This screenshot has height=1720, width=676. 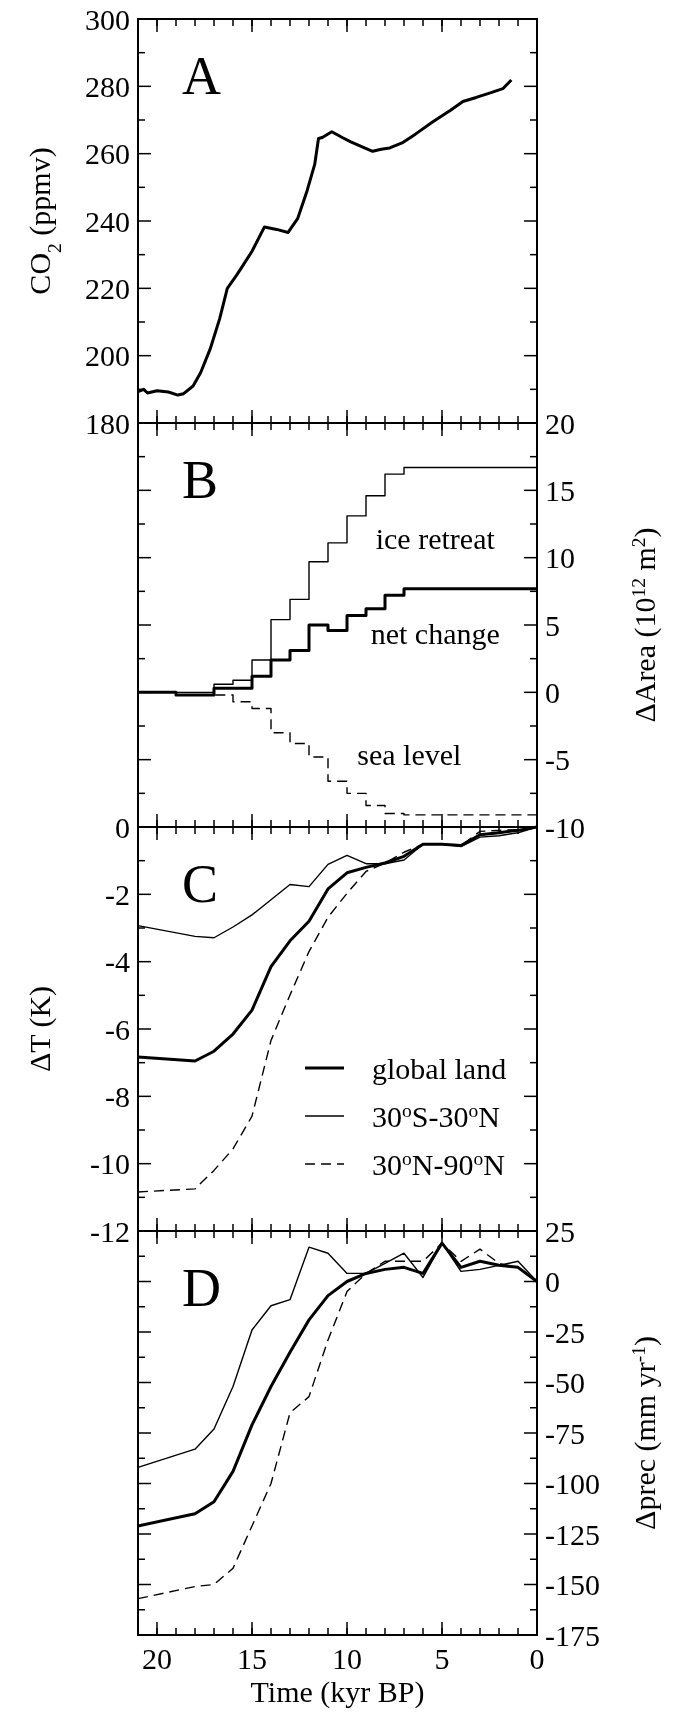 I want to click on y-tick-label: 280, so click(x=107, y=86).